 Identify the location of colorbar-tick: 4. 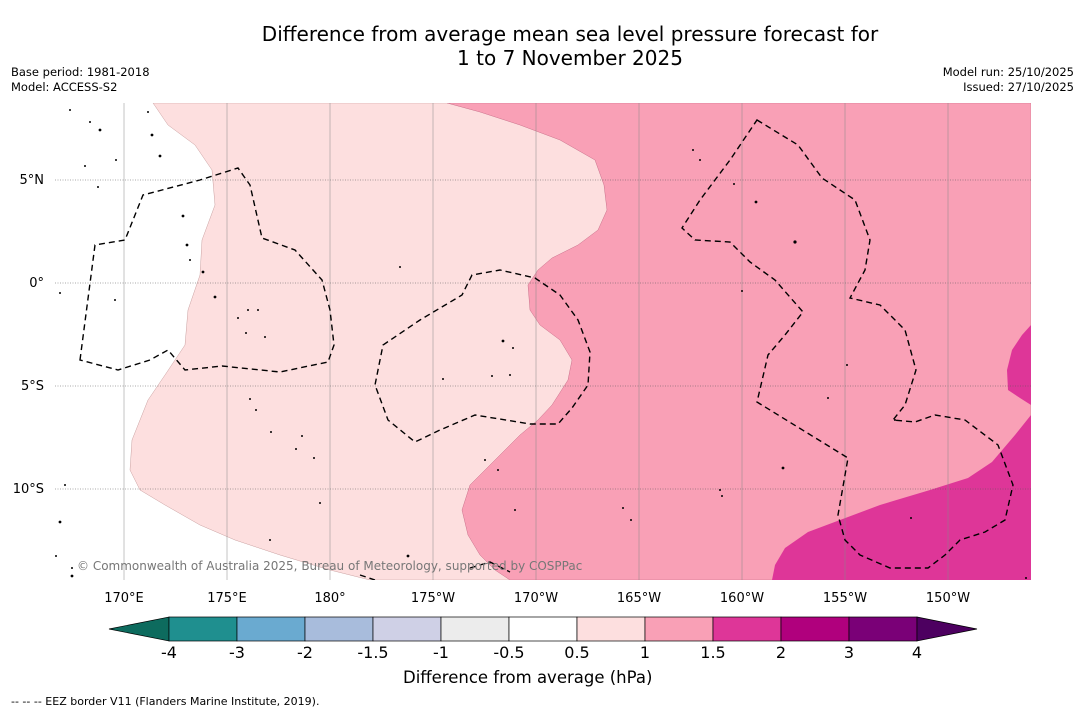
(917, 652).